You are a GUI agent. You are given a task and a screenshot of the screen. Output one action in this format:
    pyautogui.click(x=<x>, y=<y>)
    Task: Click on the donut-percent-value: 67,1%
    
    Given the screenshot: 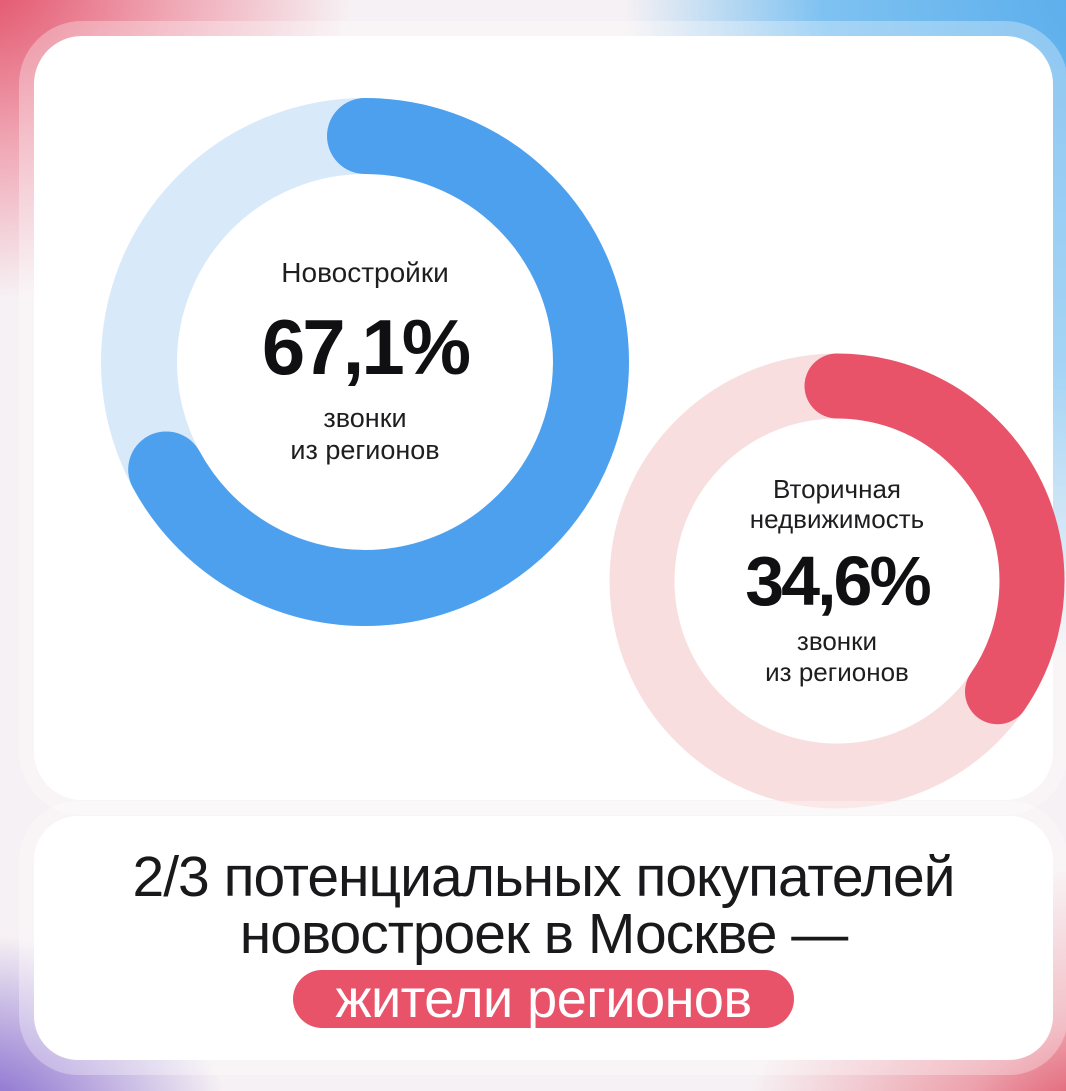 What is the action you would take?
    pyautogui.click(x=366, y=346)
    